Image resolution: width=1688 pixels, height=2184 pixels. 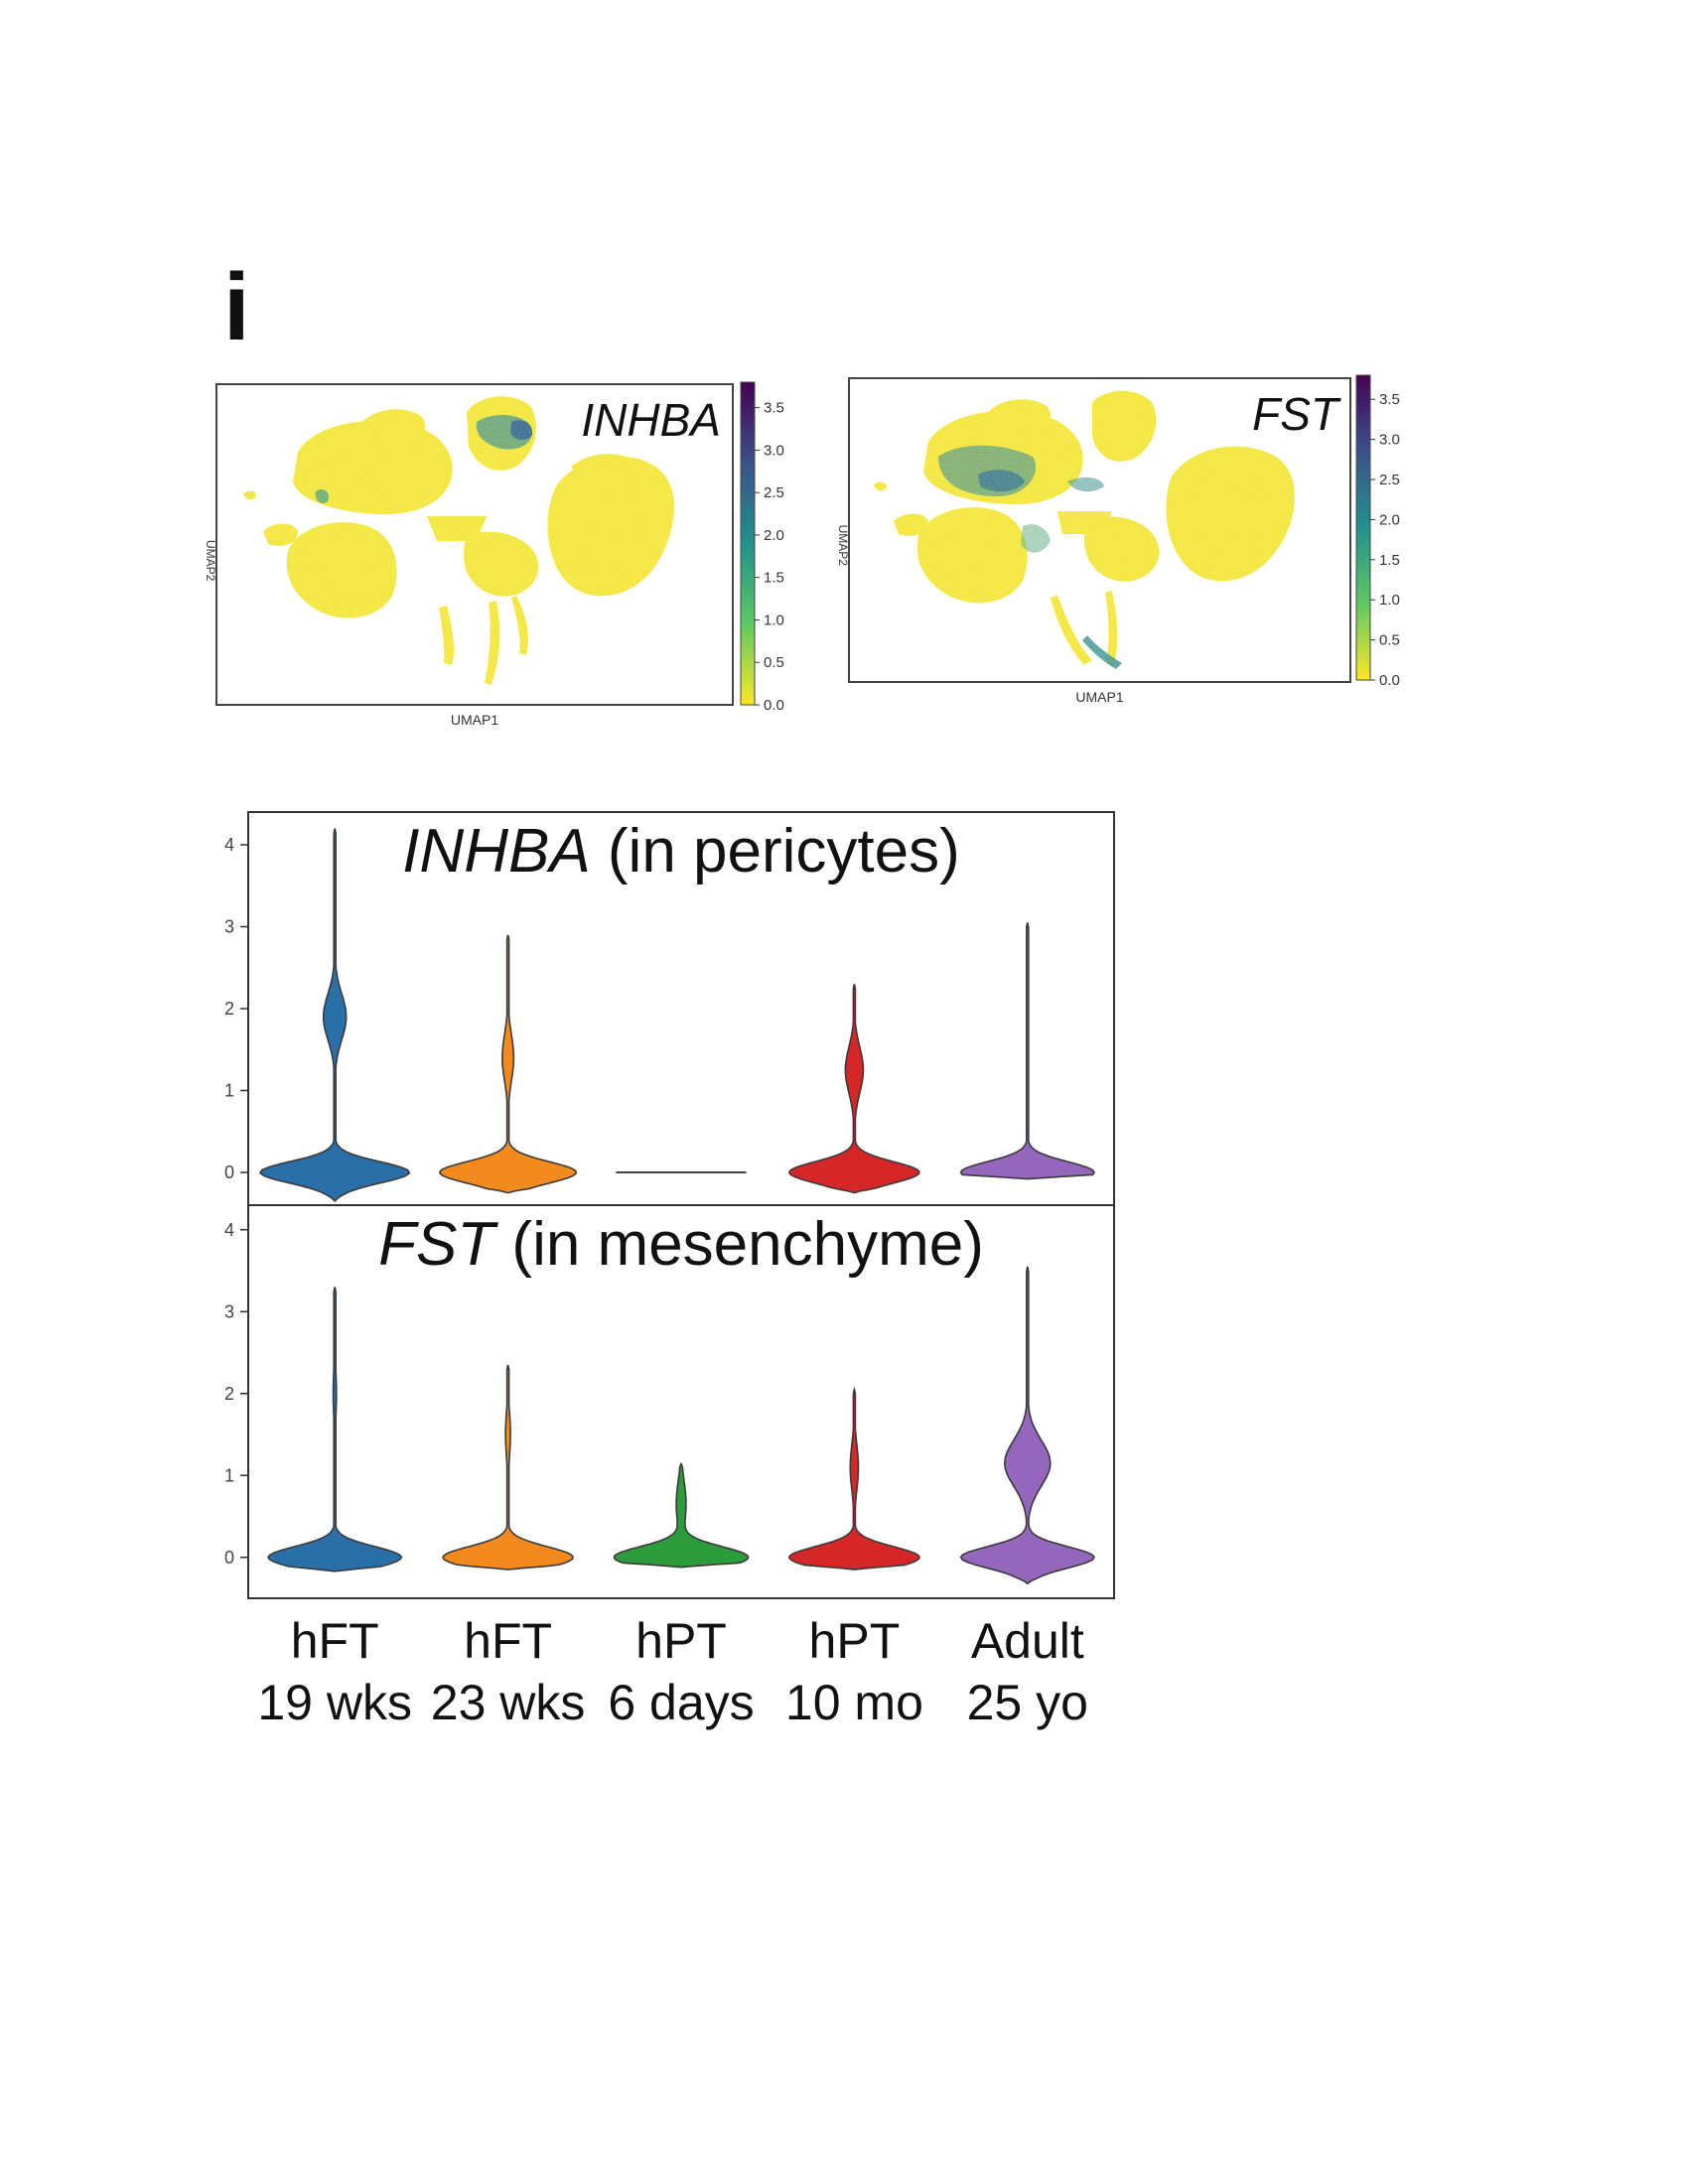 What do you see at coordinates (236, 307) in the screenshot?
I see `panel-label: i` at bounding box center [236, 307].